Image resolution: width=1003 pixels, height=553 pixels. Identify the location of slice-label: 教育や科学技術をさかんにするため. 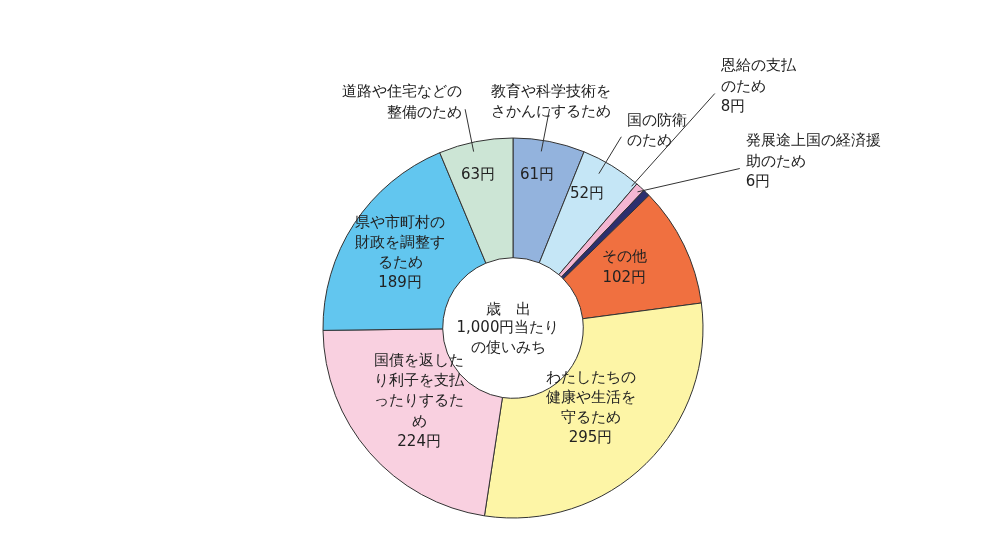
(551, 101).